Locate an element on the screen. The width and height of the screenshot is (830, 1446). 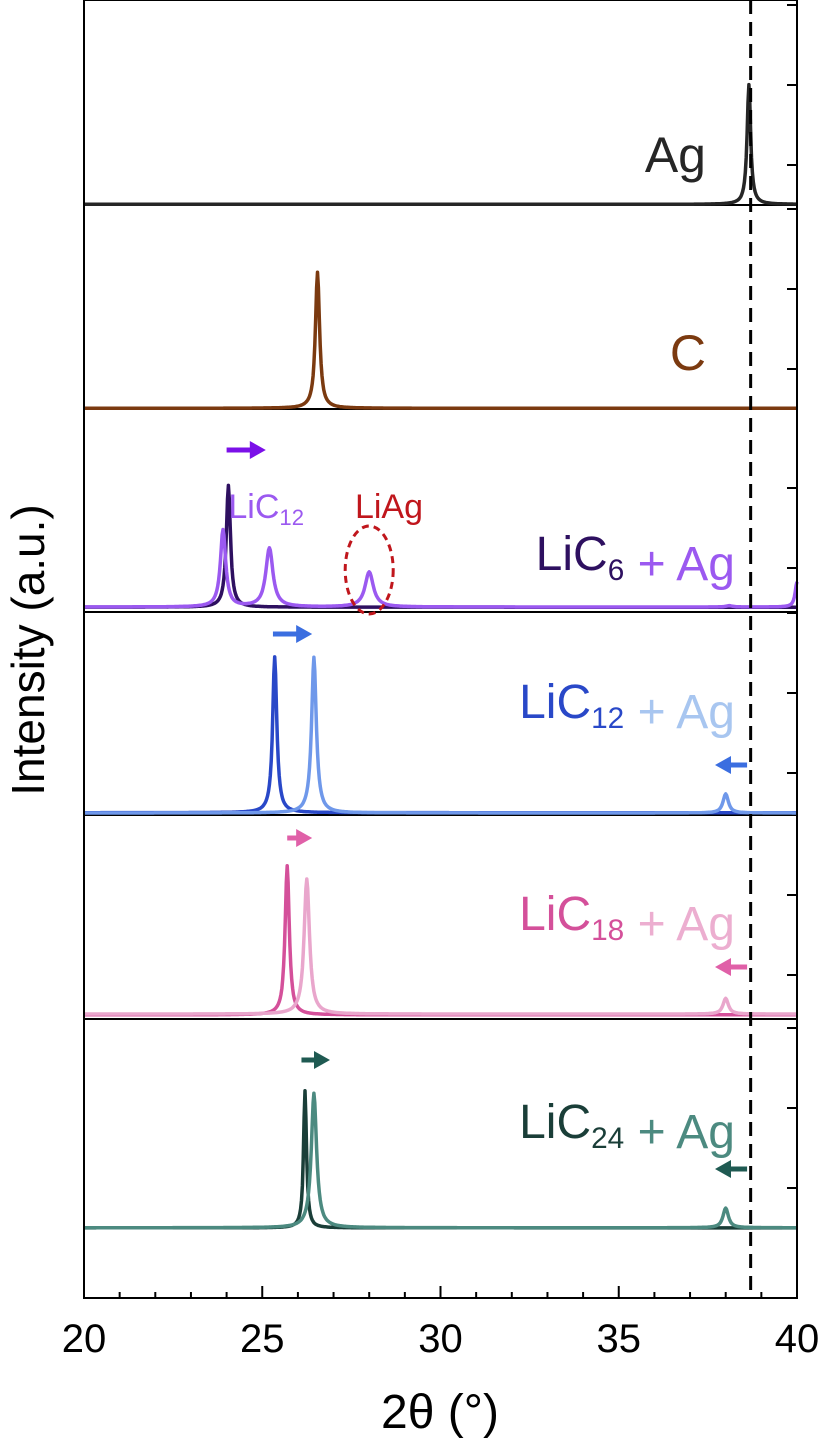
panel-label-lic24: LiC24 + Ag is located at coordinates (627, 1127).